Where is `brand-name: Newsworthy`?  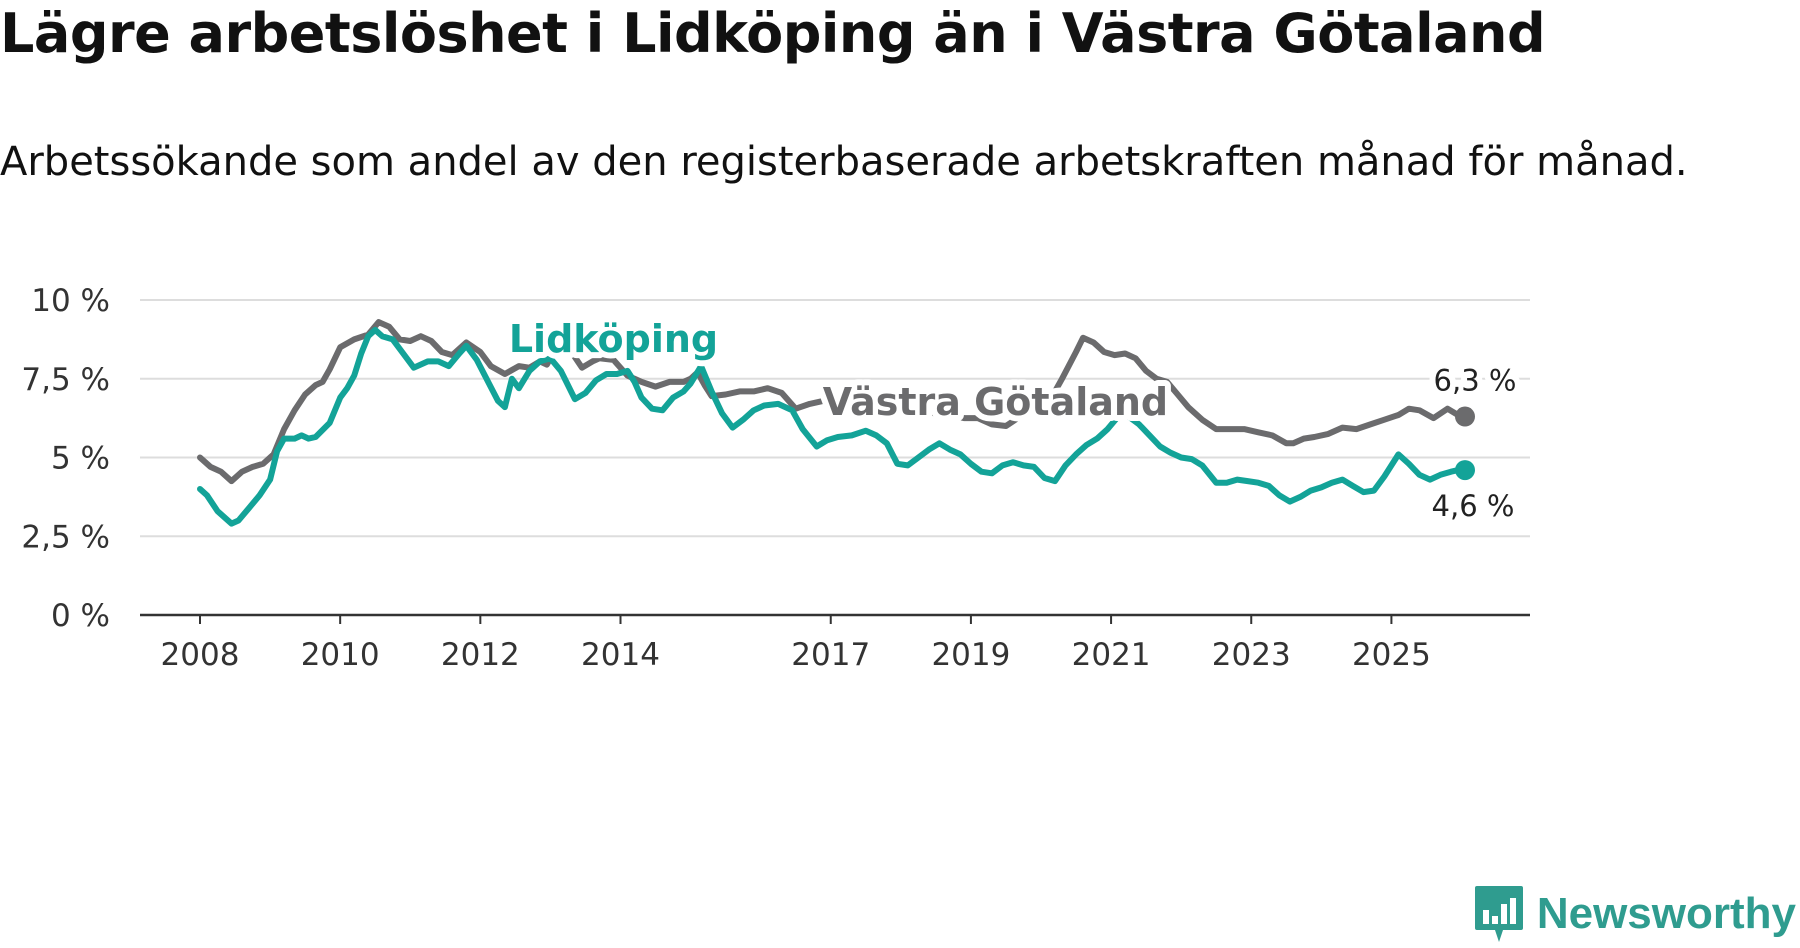 brand-name: Newsworthy is located at coordinates (1666, 913).